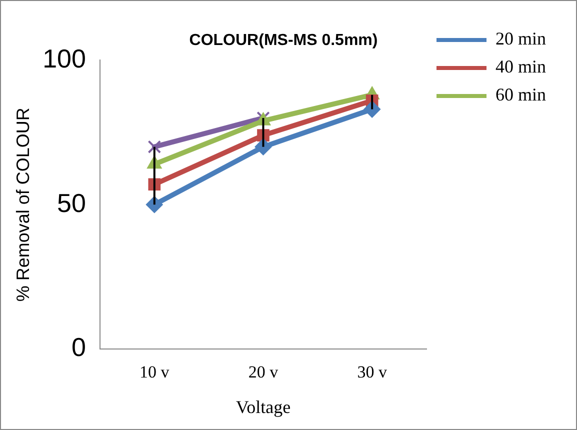 This screenshot has height=430, width=577. Describe the element at coordinates (283, 41) in the screenshot. I see `chart-title: COLOUR(MS-MS 0.5mm)` at that location.